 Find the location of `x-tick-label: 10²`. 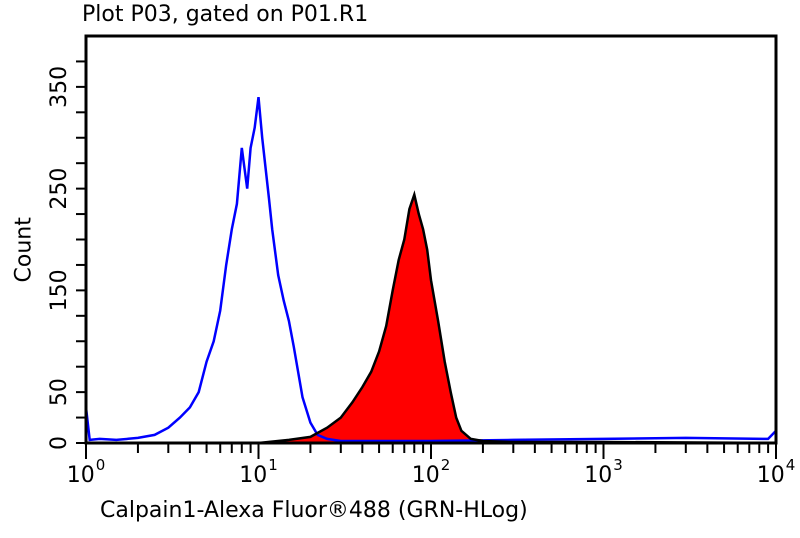

x-tick-label: 10² is located at coordinates (431, 472).